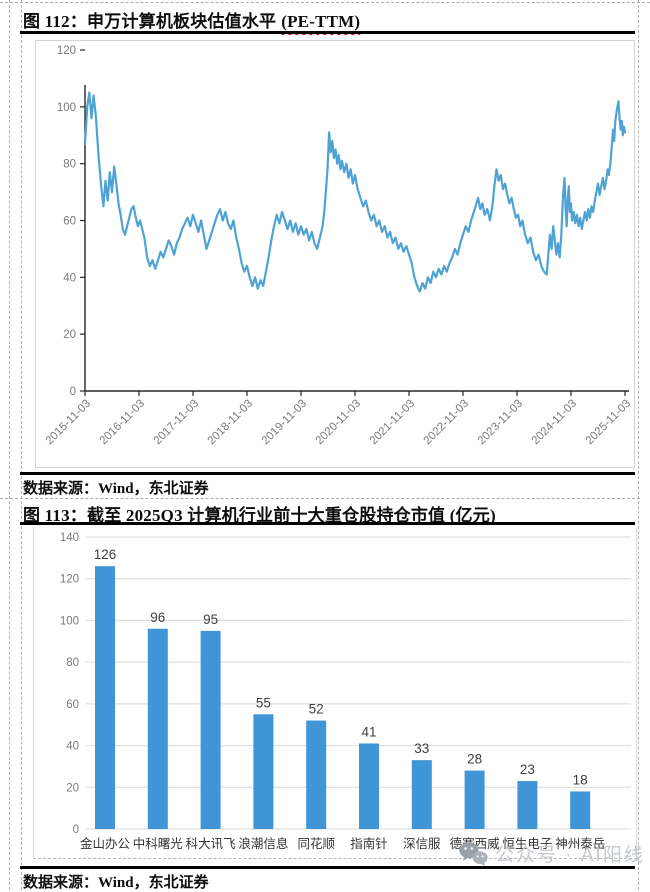 This screenshot has height=892, width=650. I want to click on top-dashed-border, so click(325, 2).